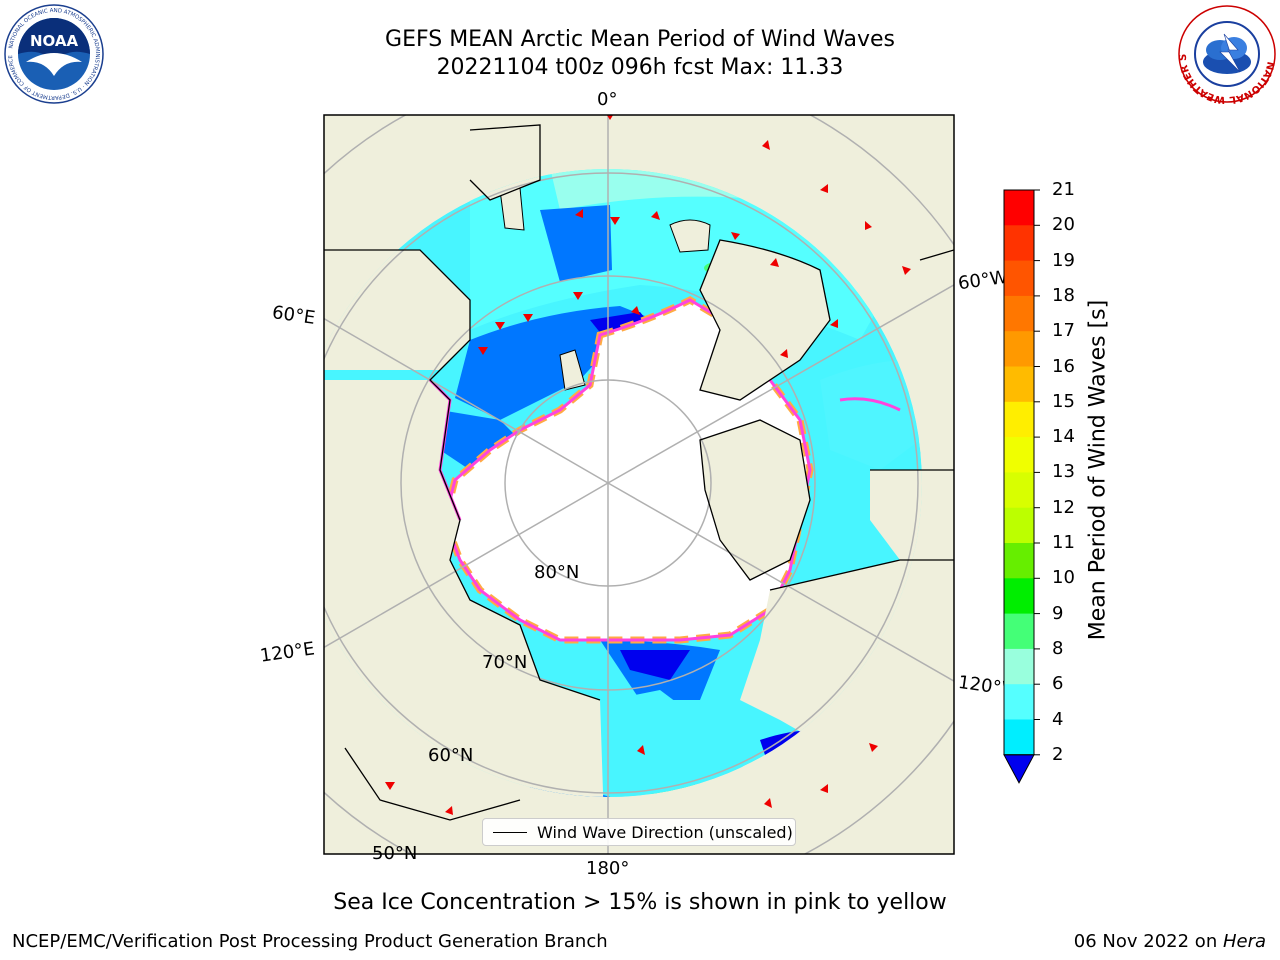  Describe the element at coordinates (765, 320) in the screenshot. I see `greenland` at that location.